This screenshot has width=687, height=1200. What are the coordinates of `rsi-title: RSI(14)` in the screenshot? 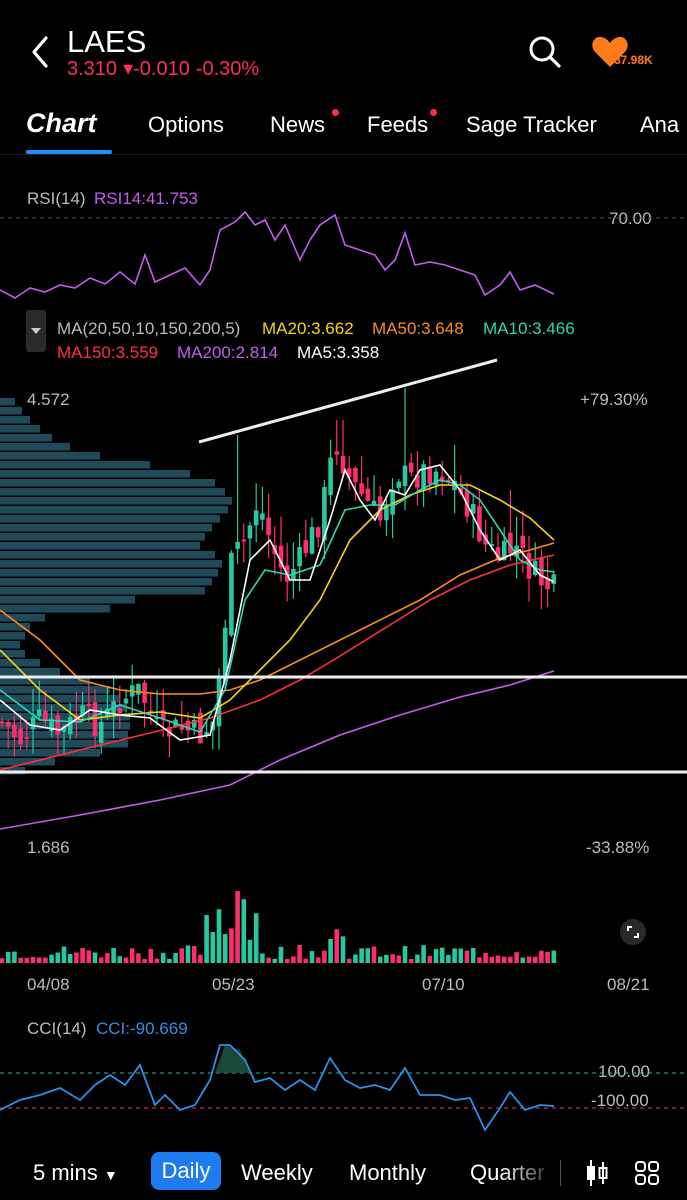 It's located at (56, 198).